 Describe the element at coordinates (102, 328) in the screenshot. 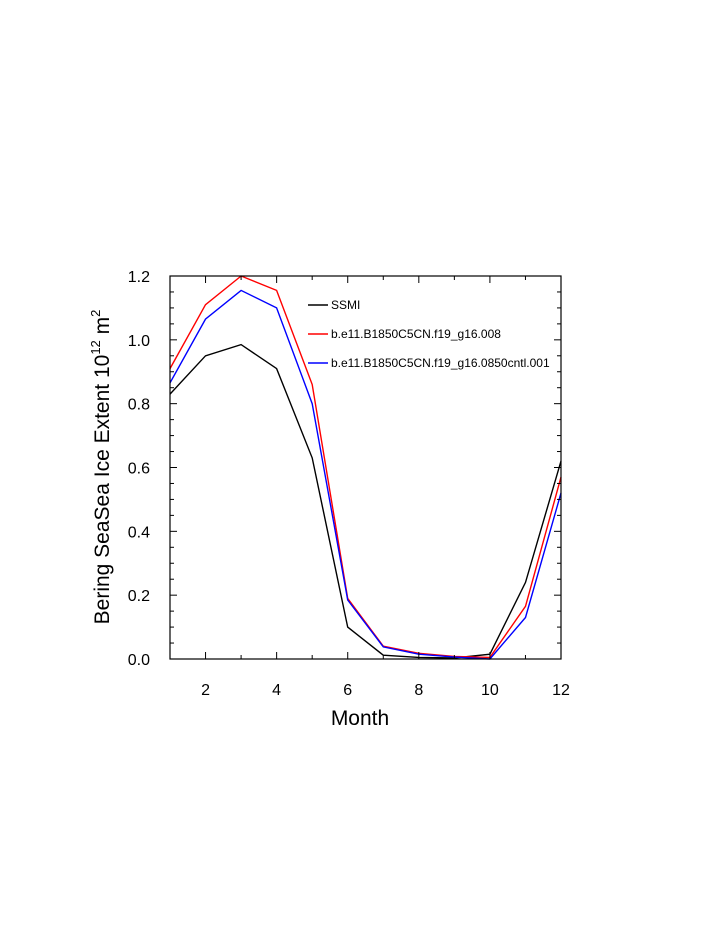

I see `y-axis-title-unit: m` at that location.